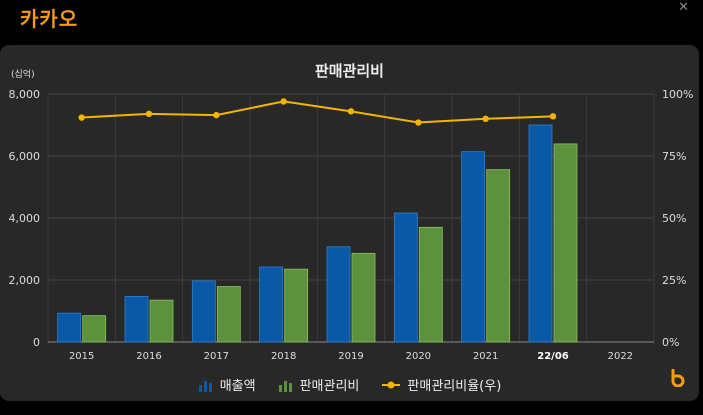 Image resolution: width=703 pixels, height=415 pixels. I want to click on x-tick-label: 2022, so click(620, 356).